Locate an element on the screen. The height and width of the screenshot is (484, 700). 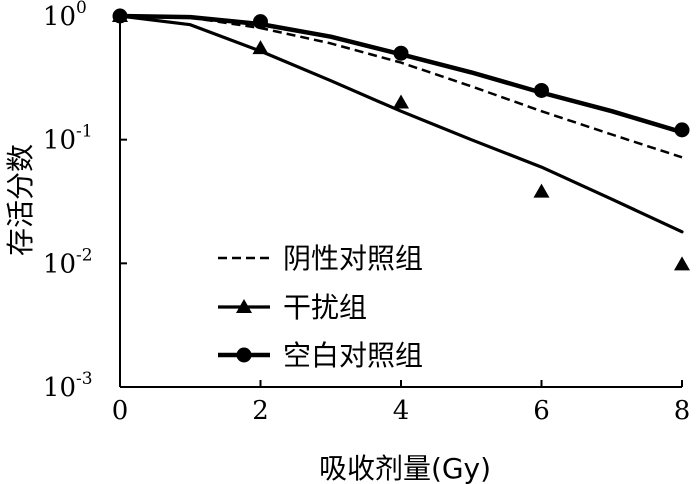
y-tick-exponent: -2 is located at coordinates (84, 255).